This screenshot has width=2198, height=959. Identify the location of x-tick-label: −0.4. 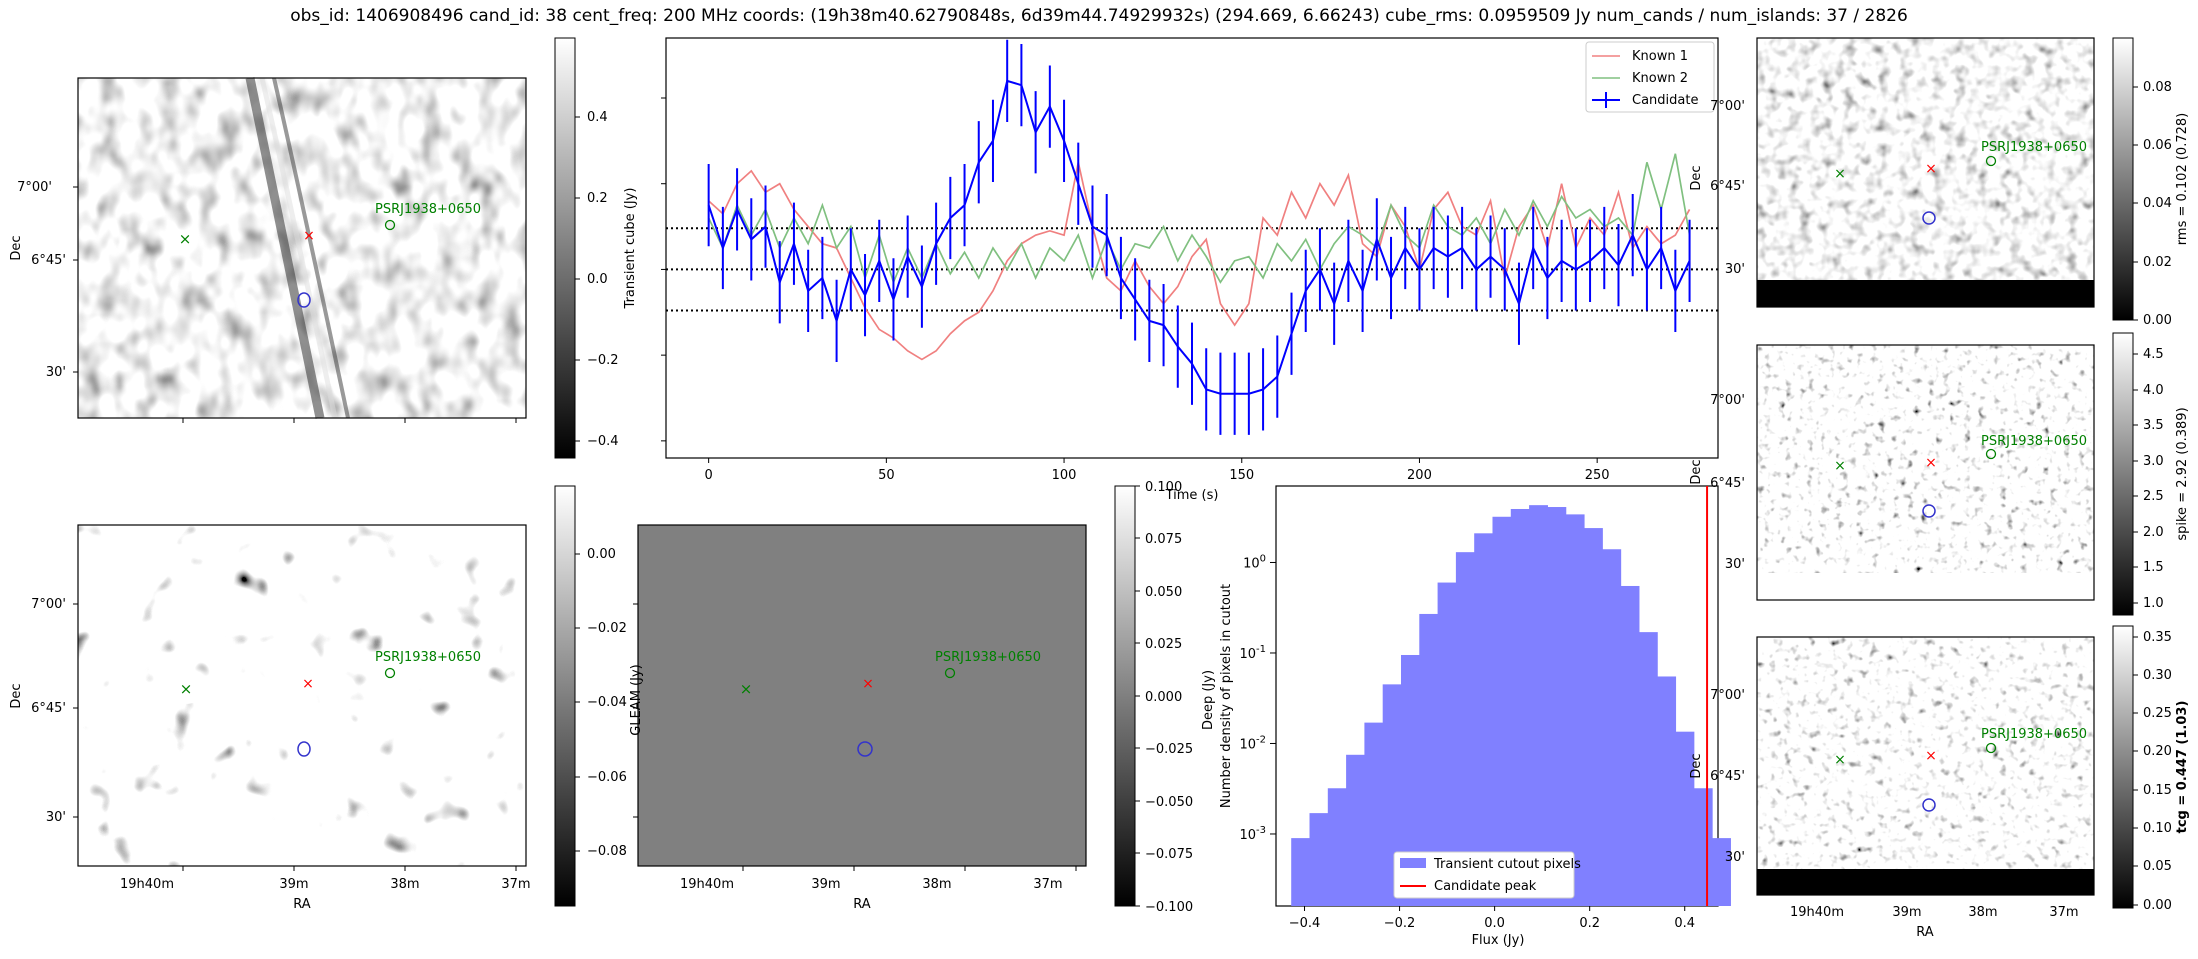
(1305, 923).